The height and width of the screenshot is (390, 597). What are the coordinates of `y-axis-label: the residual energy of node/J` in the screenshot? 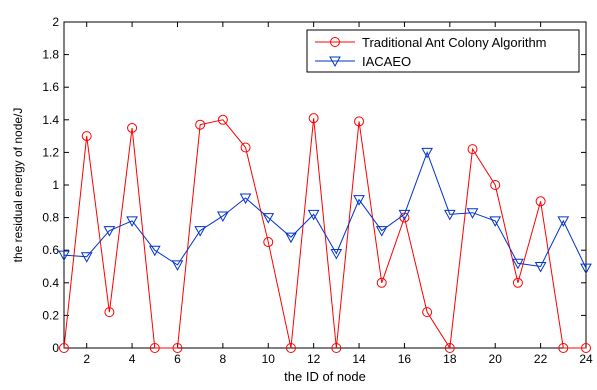 It's located at (18, 185).